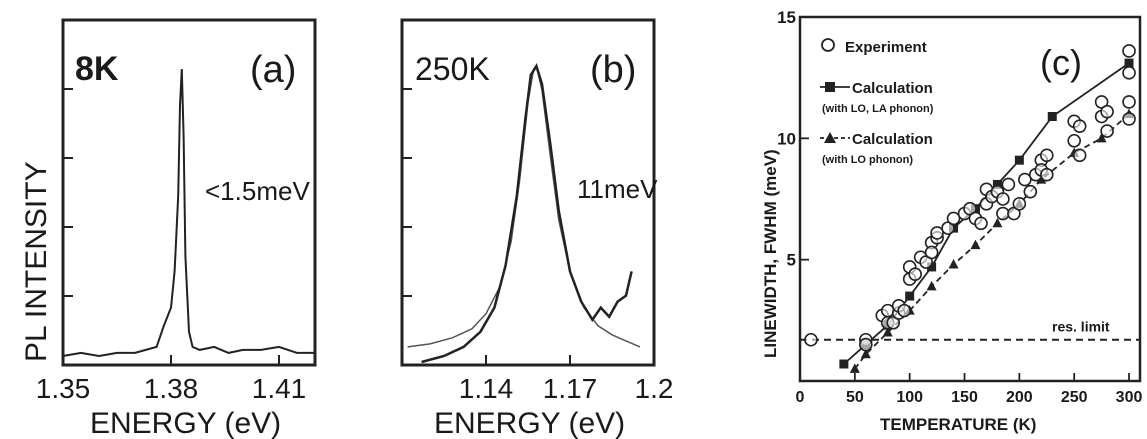  What do you see at coordinates (1019, 397) in the screenshot?
I see `panel-c-xtick-label: 200` at bounding box center [1019, 397].